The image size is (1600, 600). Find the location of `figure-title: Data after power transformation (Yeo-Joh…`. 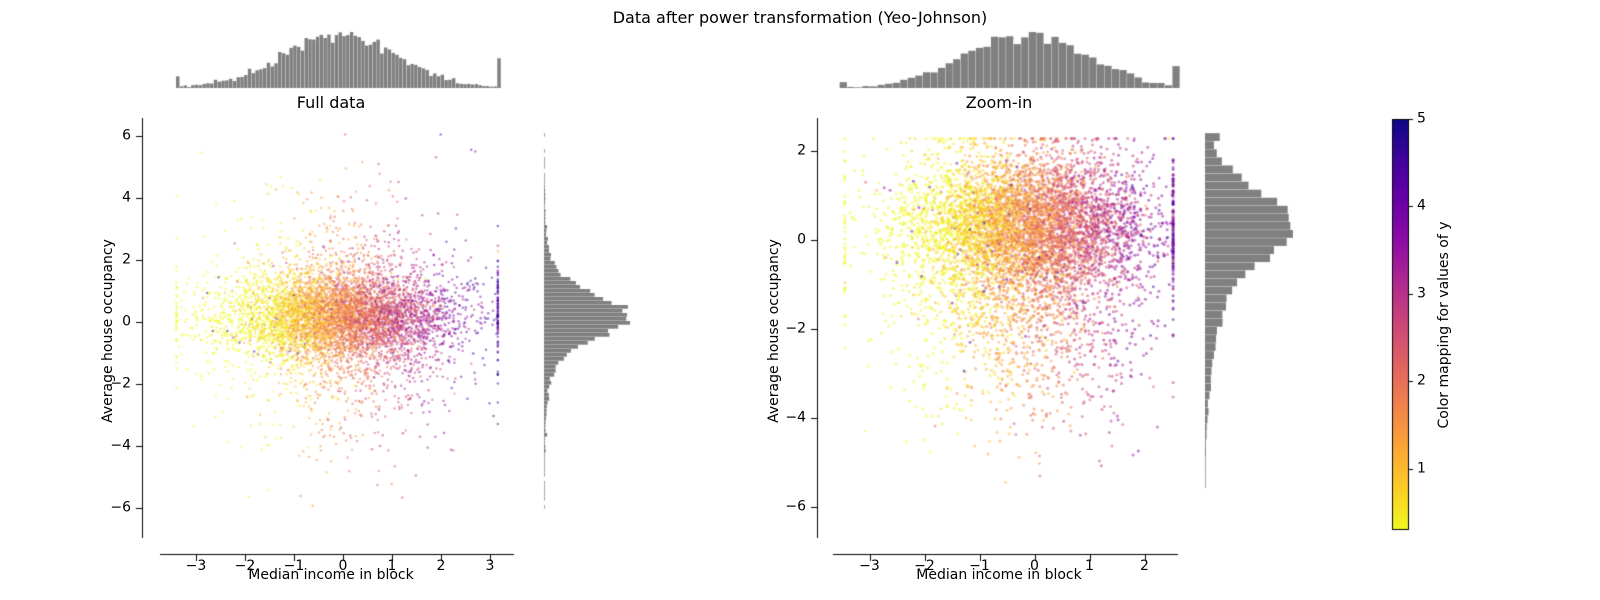

figure-title: Data after power transformation (Yeo-Joh… is located at coordinates (800, 17).